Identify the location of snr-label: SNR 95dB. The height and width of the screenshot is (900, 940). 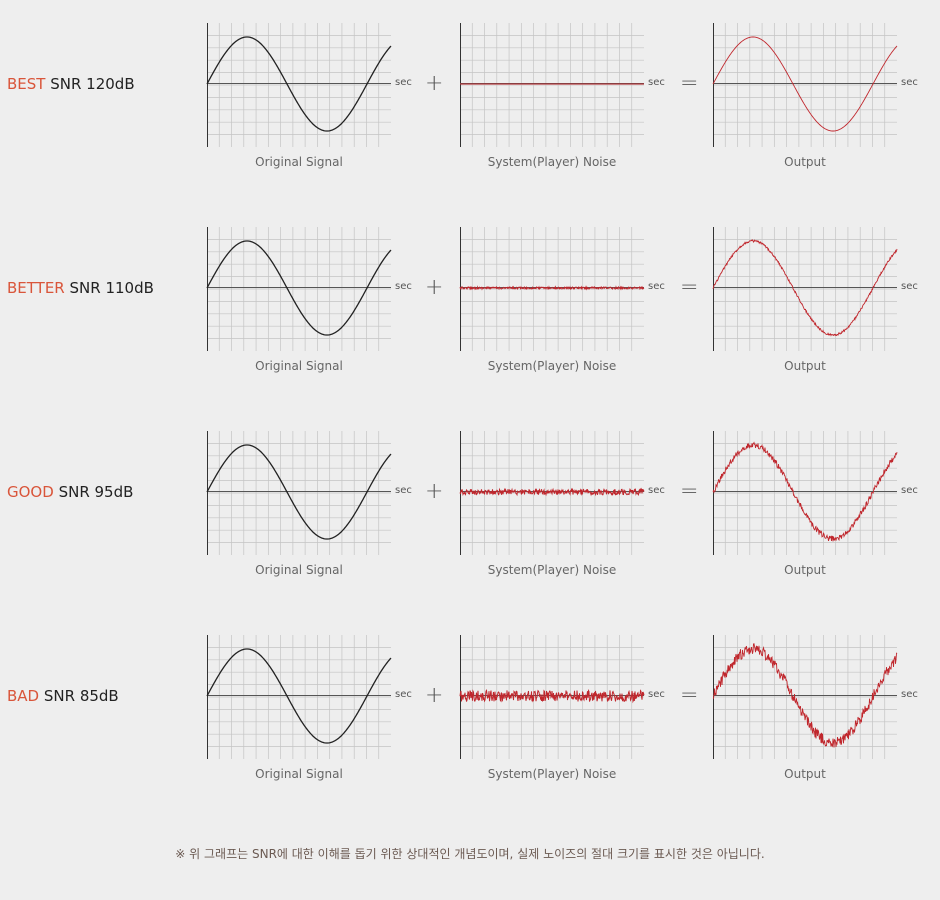
(96, 492).